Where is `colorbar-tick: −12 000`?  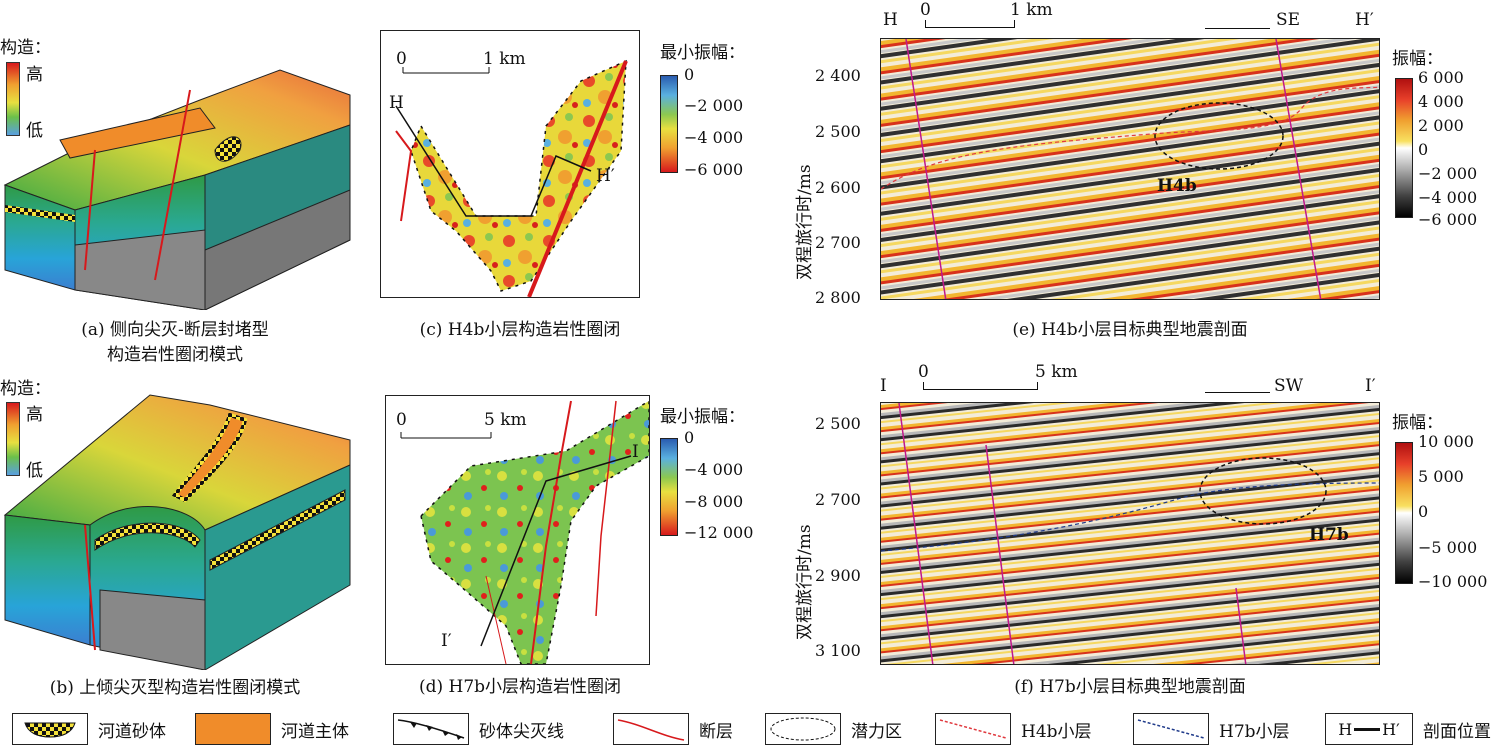
colorbar-tick: −12 000 is located at coordinates (719, 532).